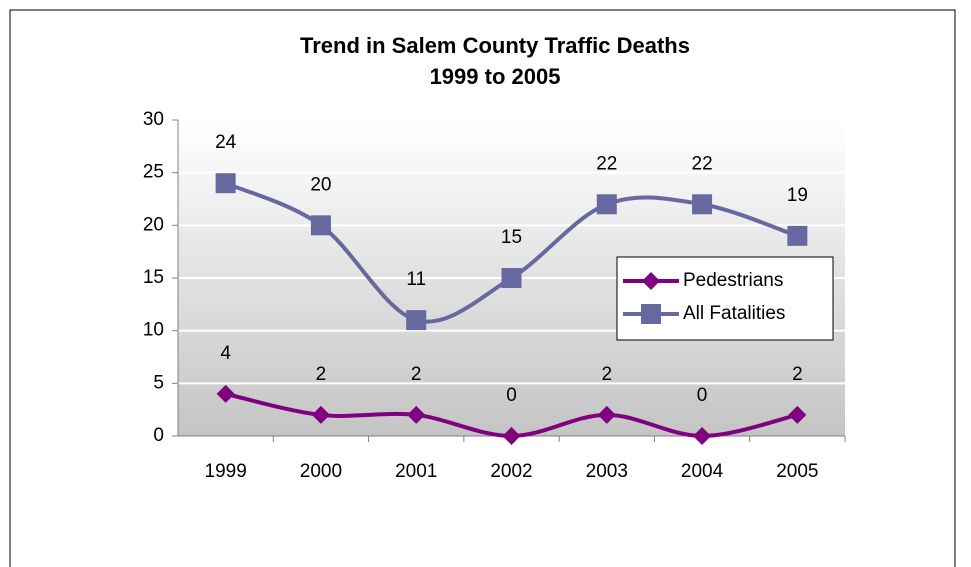 Image resolution: width=971 pixels, height=567 pixels. Describe the element at coordinates (320, 184) in the screenshot. I see `data-label: 20` at that location.